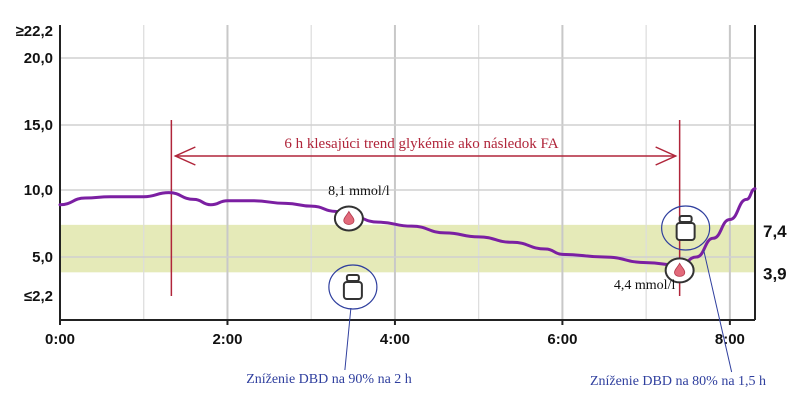 This screenshot has width=802, height=400. Describe the element at coordinates (348, 339) in the screenshot. I see `basal-1-callout-line` at that location.